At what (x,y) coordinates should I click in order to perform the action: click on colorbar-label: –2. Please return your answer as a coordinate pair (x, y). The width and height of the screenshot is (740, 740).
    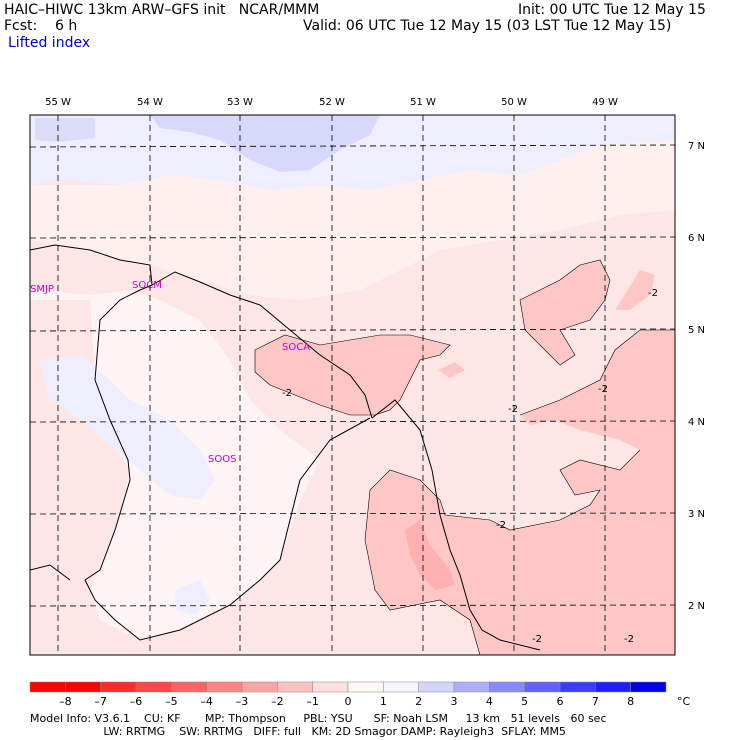
    Looking at the image, I should click on (277, 701).